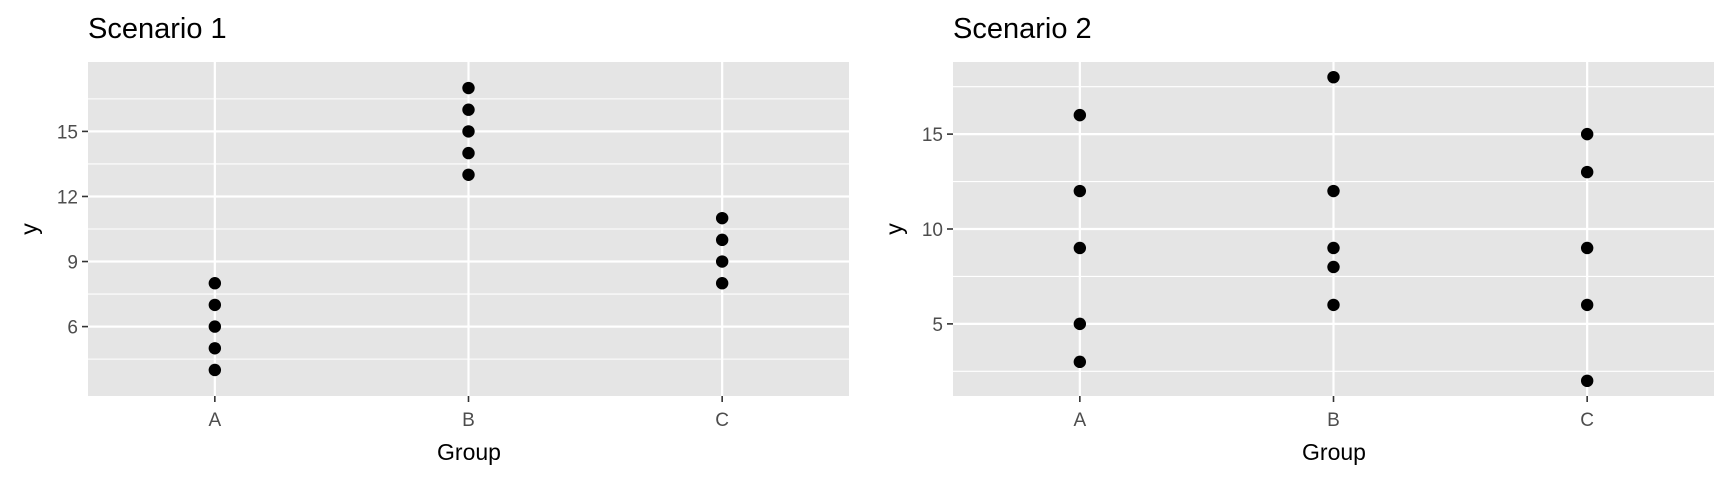  Describe the element at coordinates (937, 325) in the screenshot. I see `y-tick-label: 5` at that location.